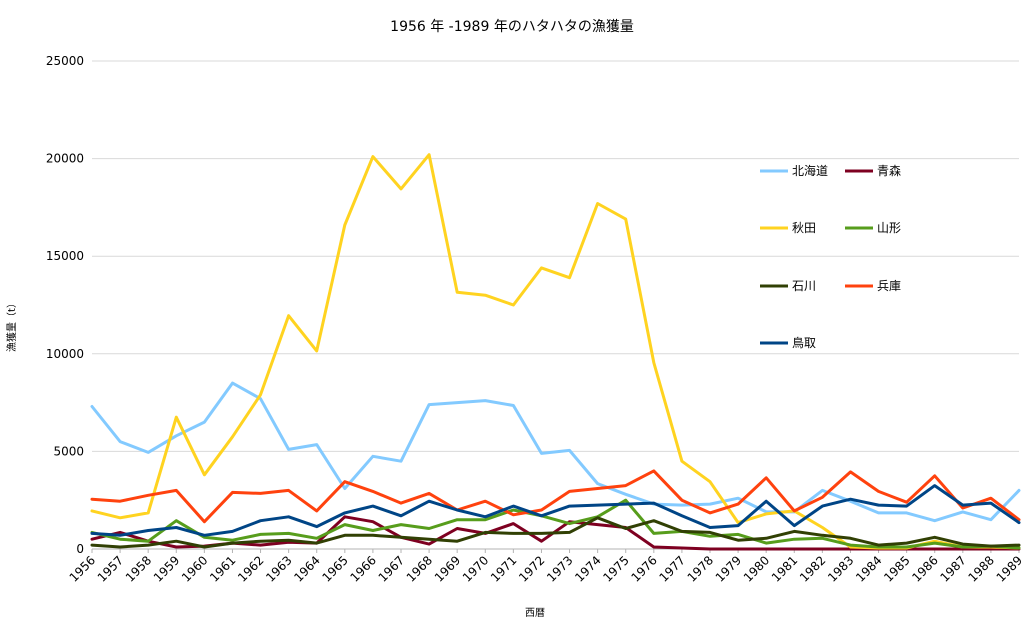 The width and height of the screenshot is (1024, 626). What do you see at coordinates (166, 568) in the screenshot?
I see `x-tick-label: 1959` at bounding box center [166, 568].